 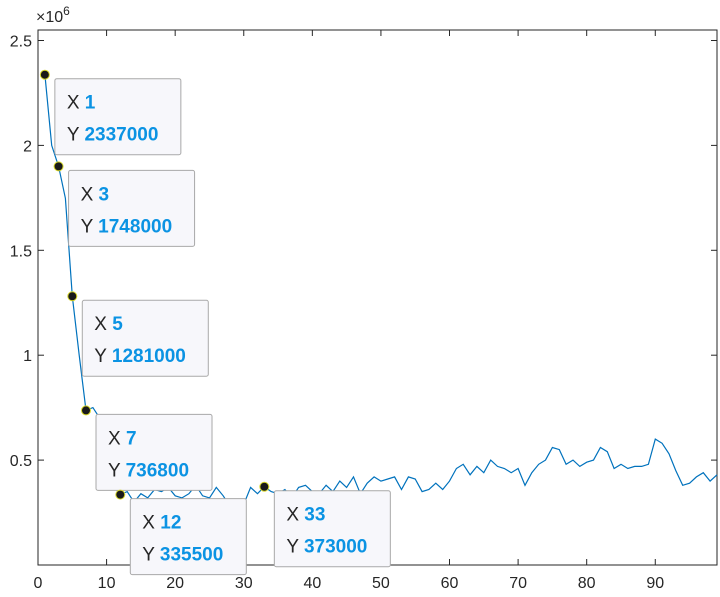 What do you see at coordinates (170, 523) in the screenshot?
I see `datatip-x-value: 12` at bounding box center [170, 523].